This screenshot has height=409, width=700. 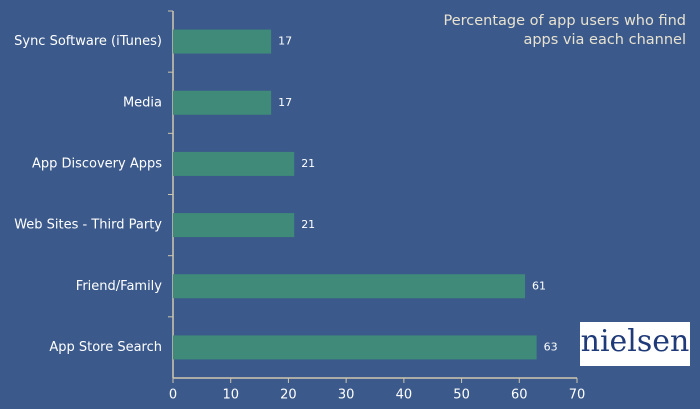 What do you see at coordinates (539, 285) in the screenshot?
I see `value-label: 61` at bounding box center [539, 285].